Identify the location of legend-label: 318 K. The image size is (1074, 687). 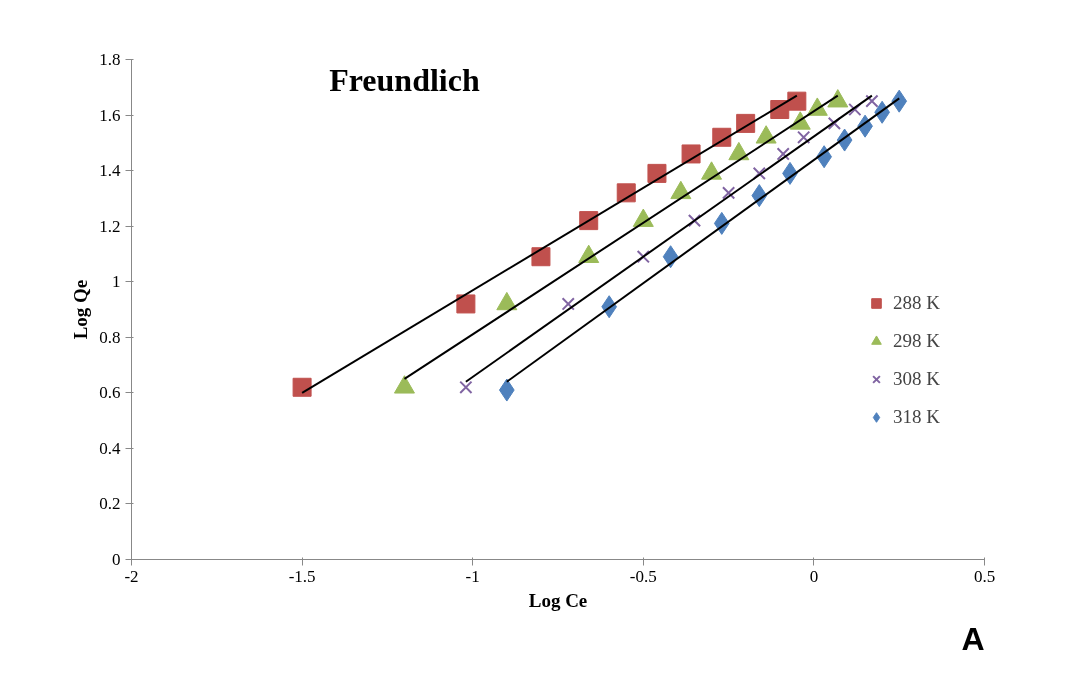
(916, 417).